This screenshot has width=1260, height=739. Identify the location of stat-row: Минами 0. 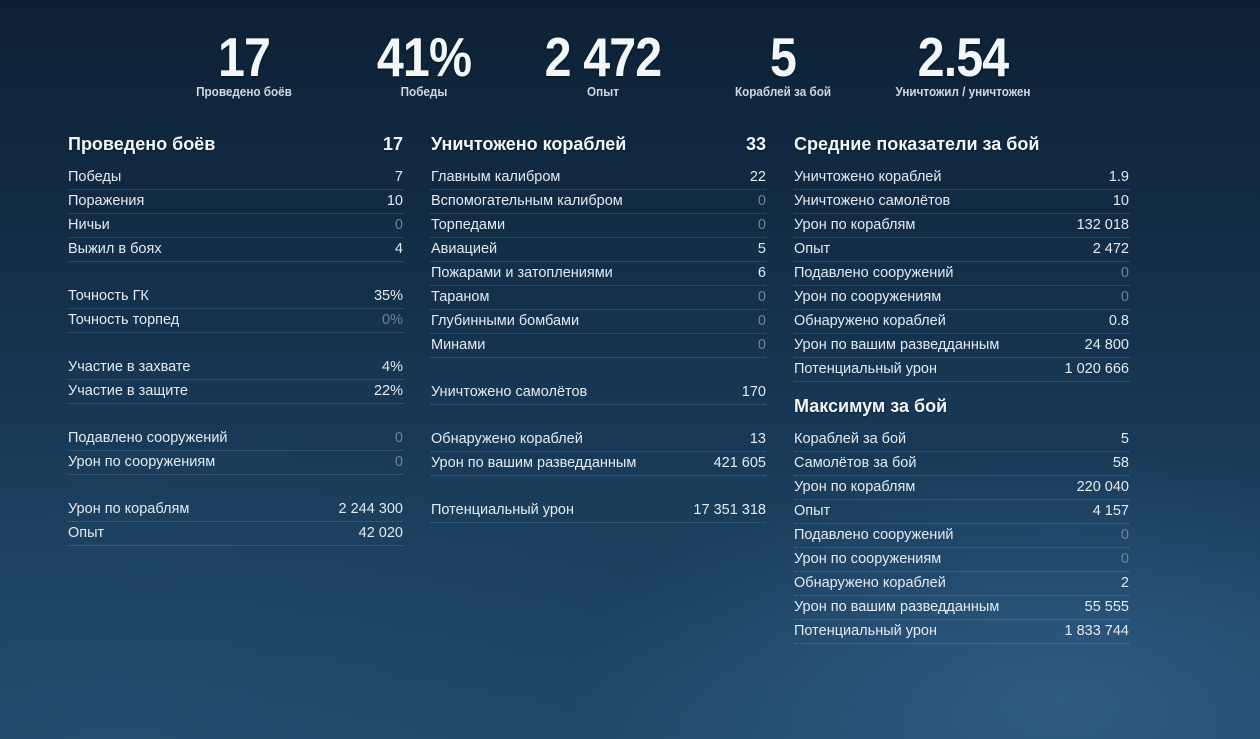
(598, 346).